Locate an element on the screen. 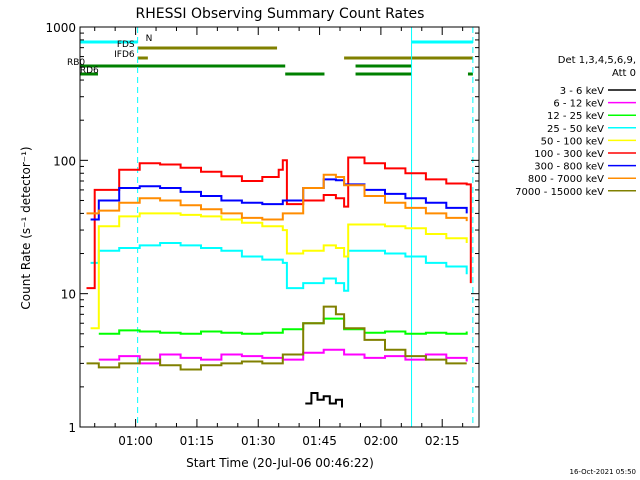 This screenshot has width=640, height=480. flag-label: IFD6 is located at coordinates (124, 55).